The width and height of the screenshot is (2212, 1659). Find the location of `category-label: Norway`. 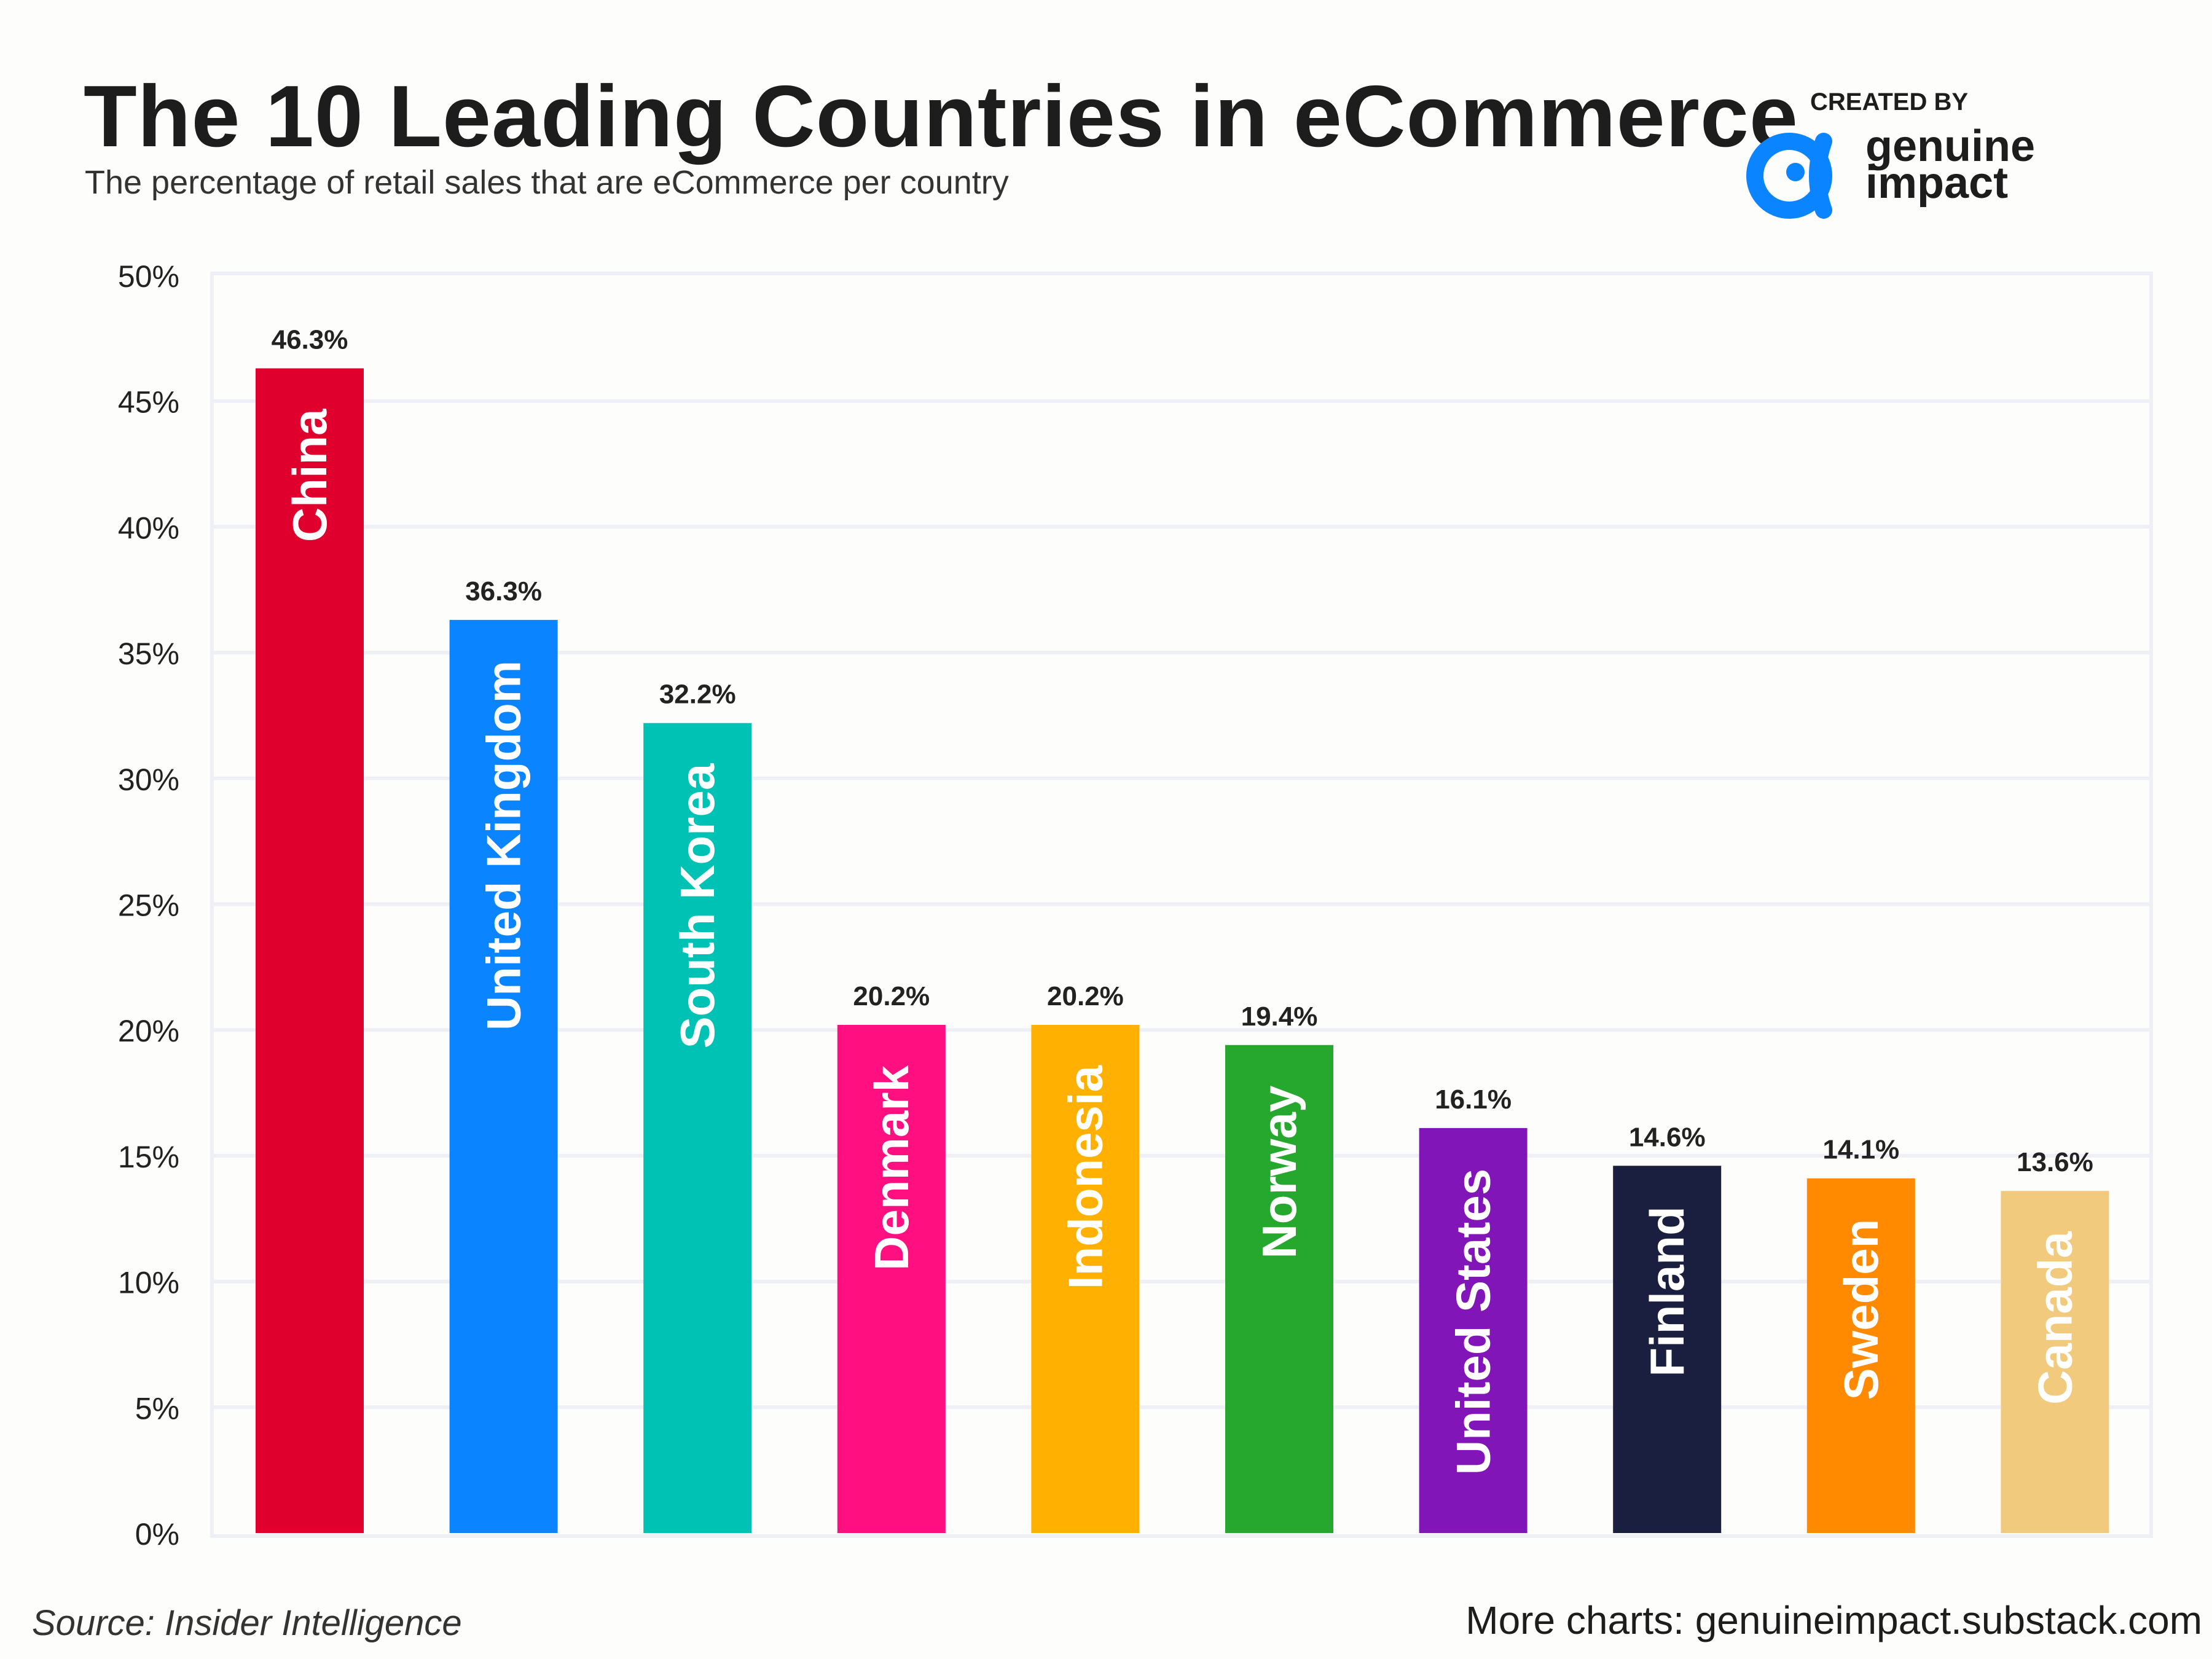

category-label: Norway is located at coordinates (1279, 1172).